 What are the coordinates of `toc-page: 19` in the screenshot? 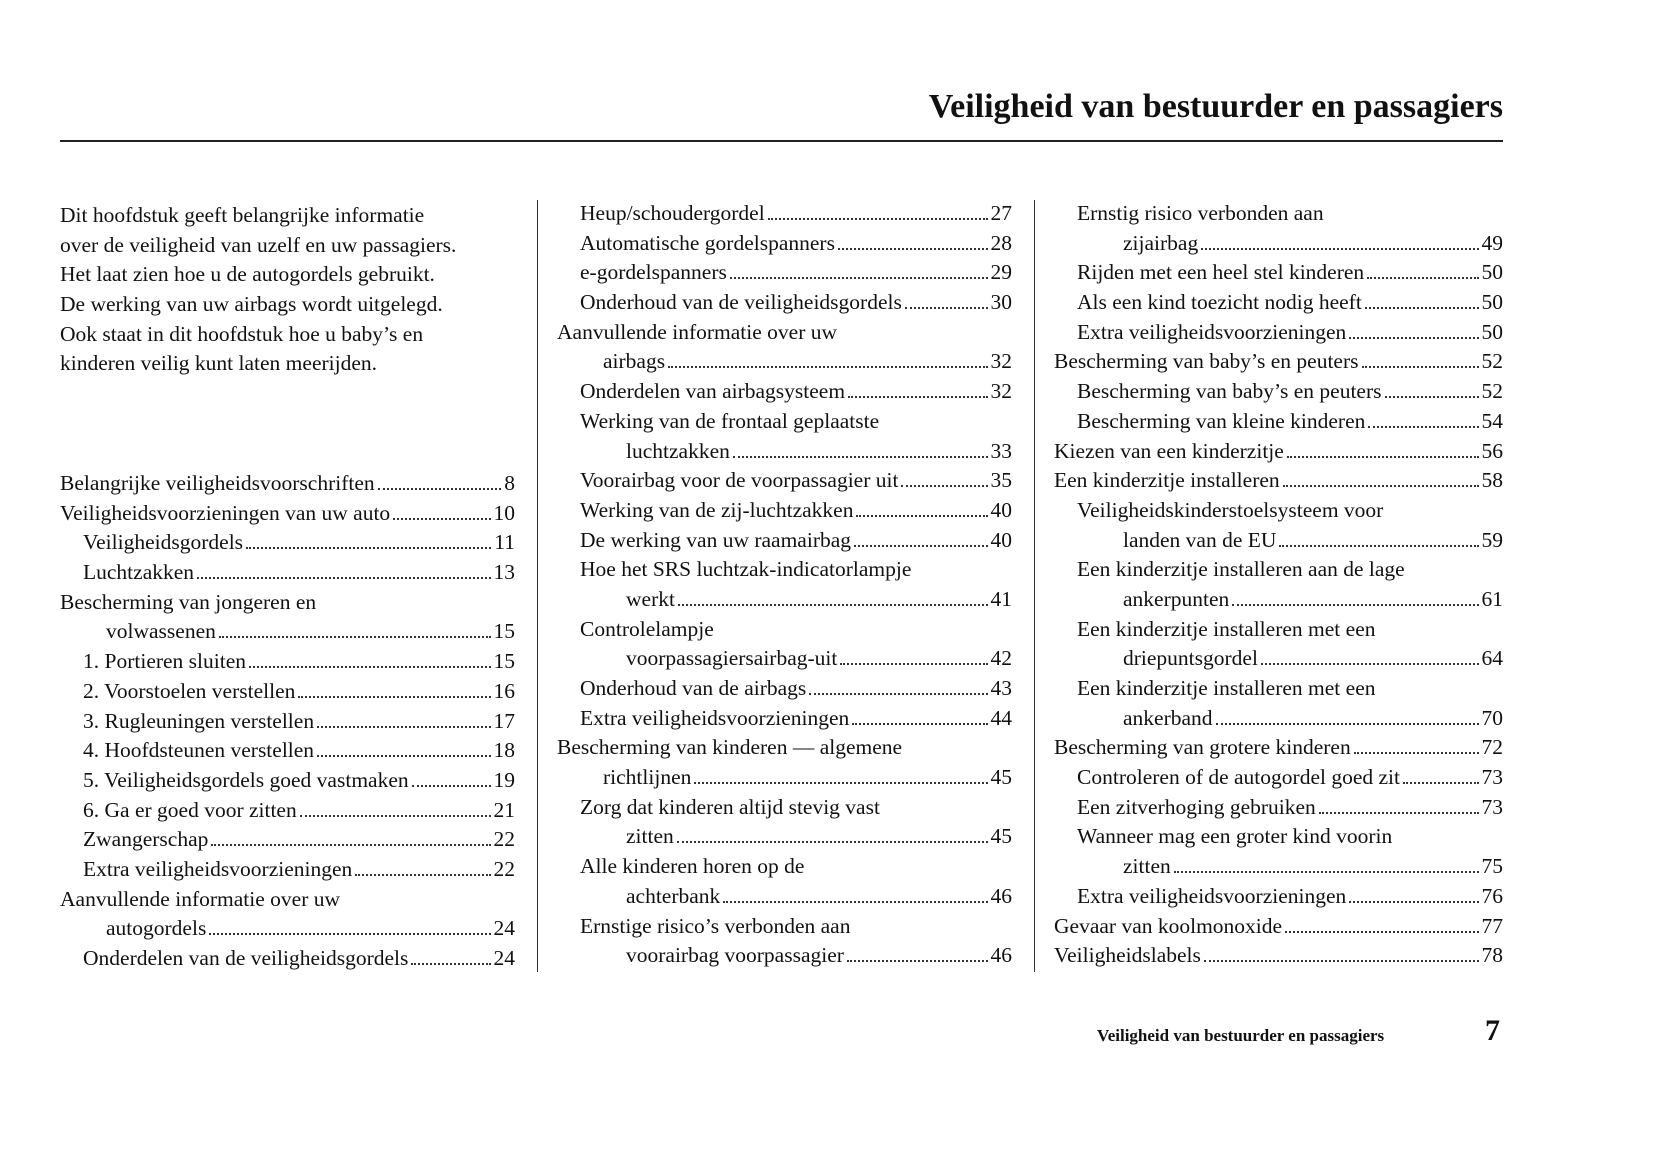 It's located at (504, 779).